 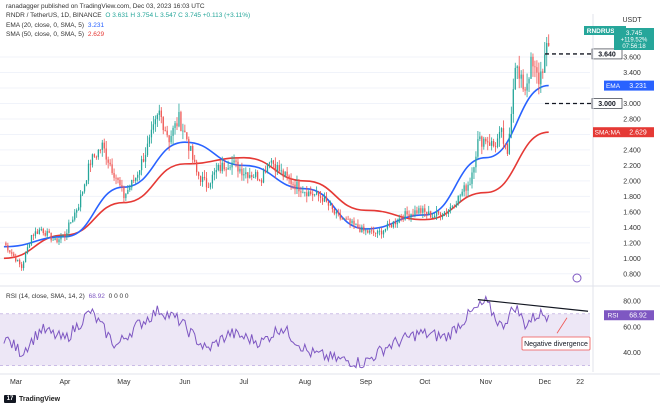 I want to click on tradingview-logo-icon: 17, so click(x=10, y=399).